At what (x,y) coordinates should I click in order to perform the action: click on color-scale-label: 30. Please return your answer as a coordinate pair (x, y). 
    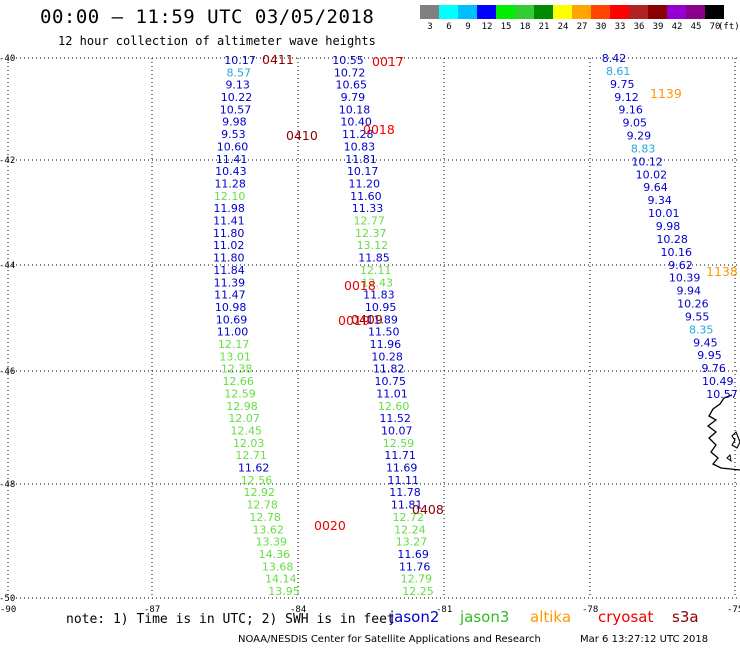
    Looking at the image, I should click on (601, 27).